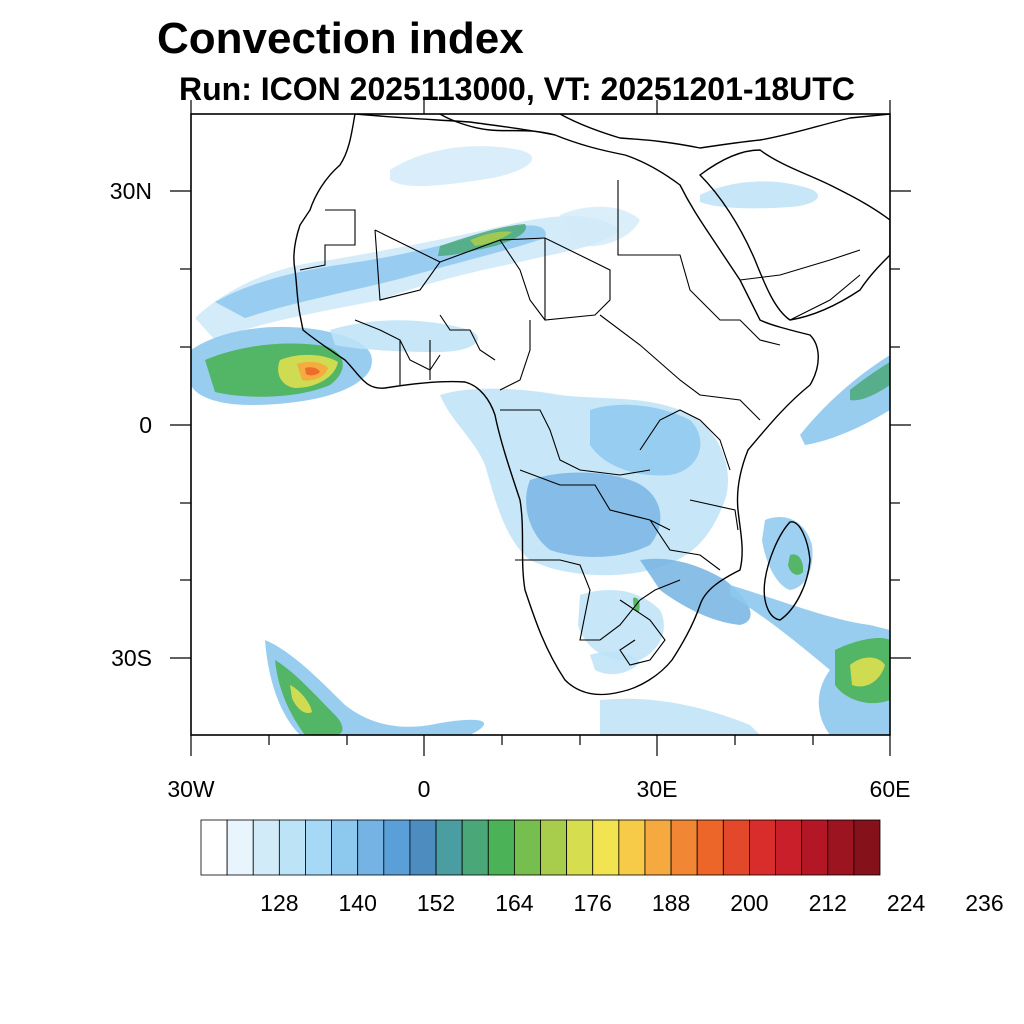 Image resolution: width=1024 pixels, height=1024 pixels. I want to click on field-indian-ocean-north, so click(845, 400).